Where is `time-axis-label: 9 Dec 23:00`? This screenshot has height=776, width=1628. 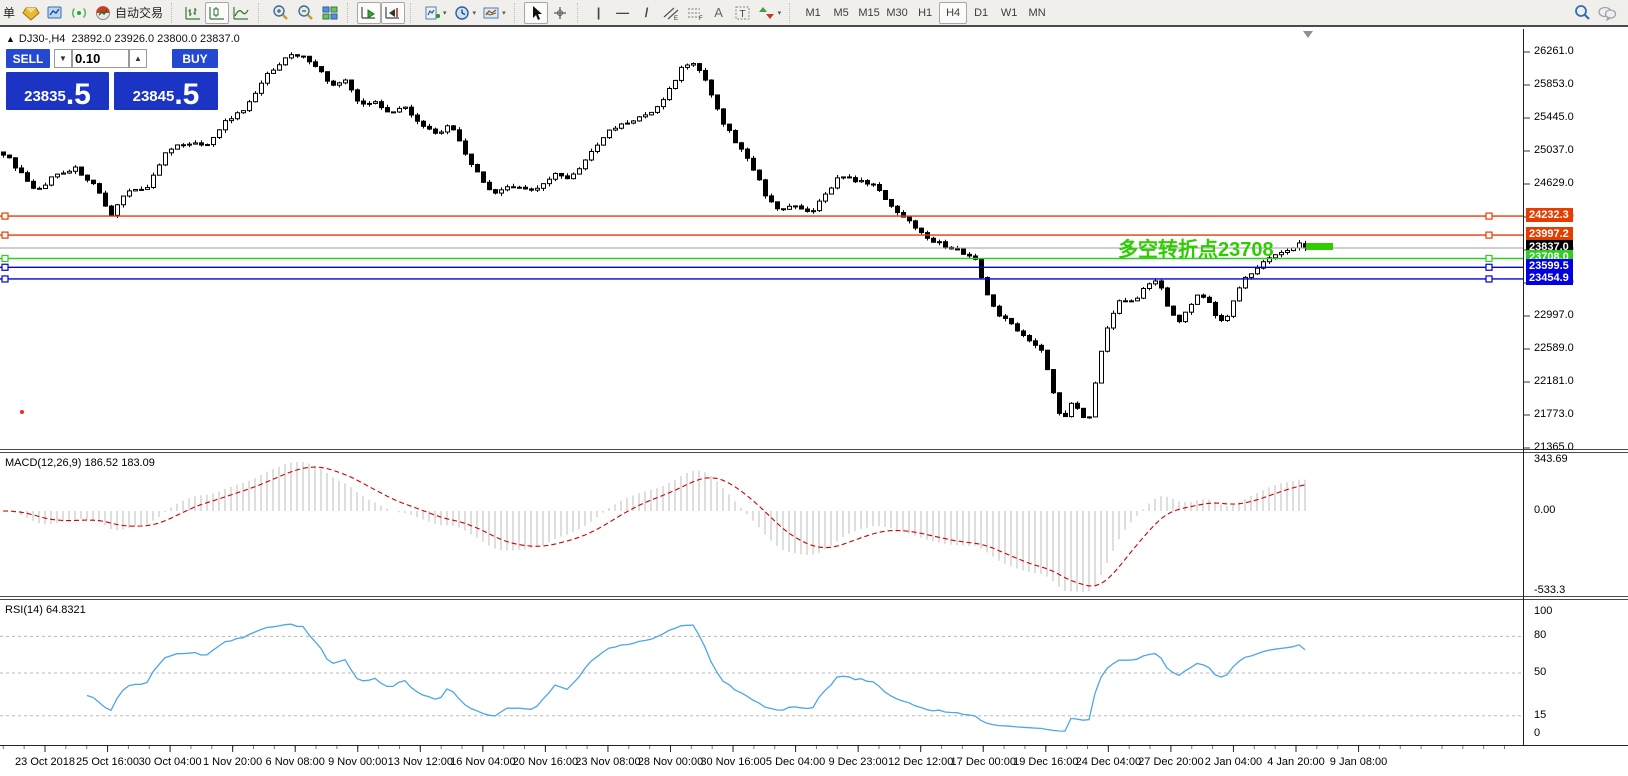 time-axis-label: 9 Dec 23:00 is located at coordinates (858, 762).